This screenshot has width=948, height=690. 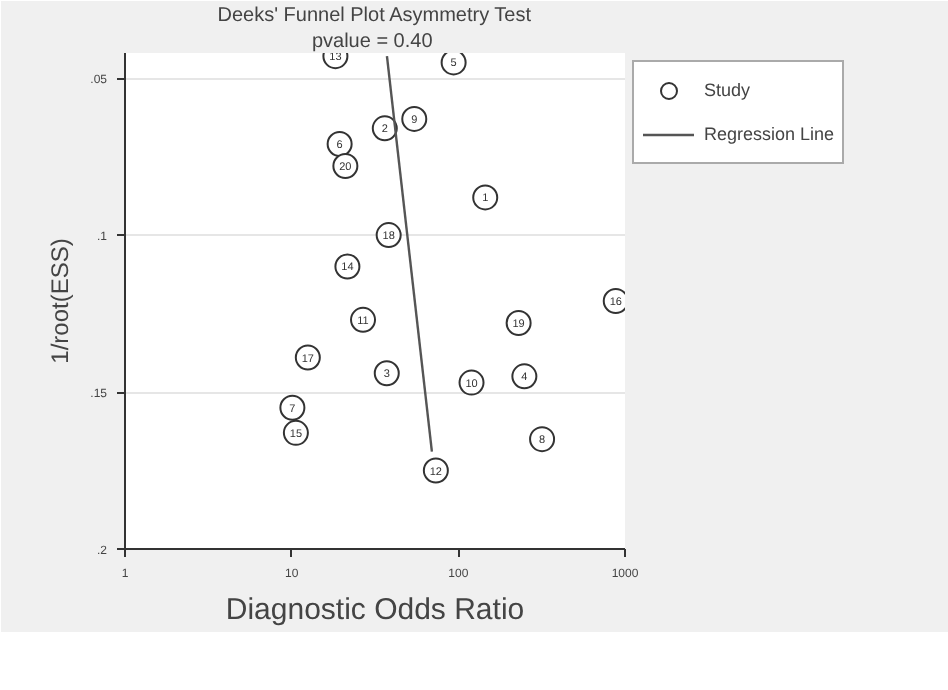 I want to click on legend-label: Study, so click(x=727, y=90).